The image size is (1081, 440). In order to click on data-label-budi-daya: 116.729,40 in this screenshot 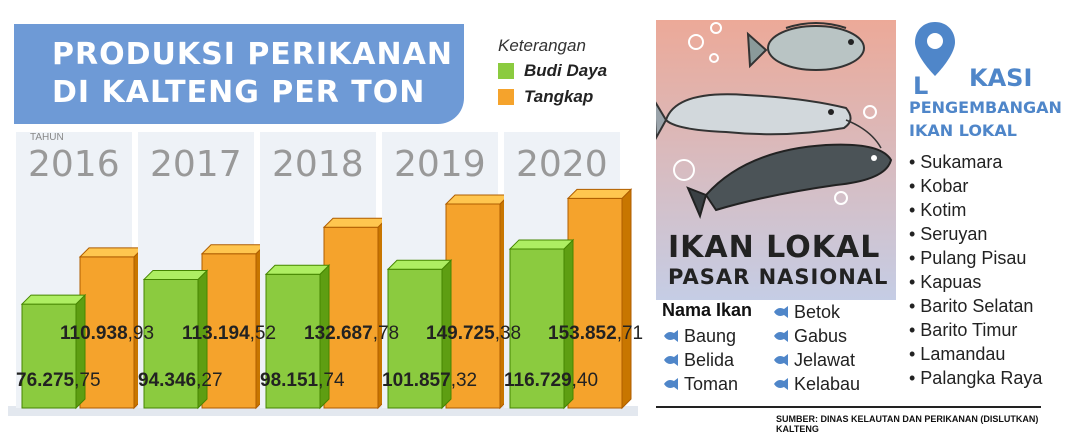, I will do `click(551, 380)`.